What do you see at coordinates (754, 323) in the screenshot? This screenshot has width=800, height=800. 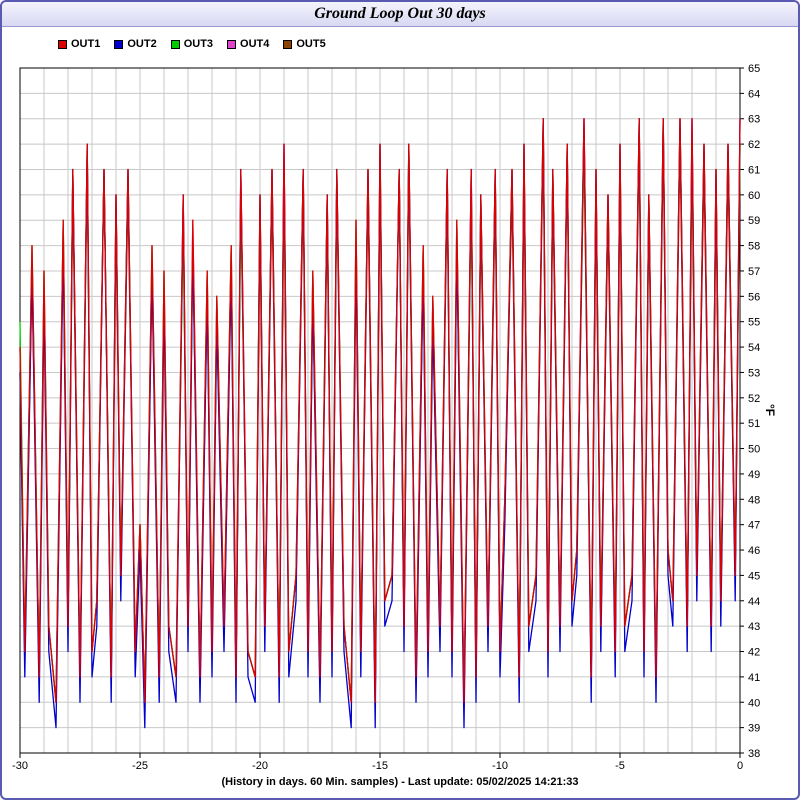 I see `y-tick-label: 55` at bounding box center [754, 323].